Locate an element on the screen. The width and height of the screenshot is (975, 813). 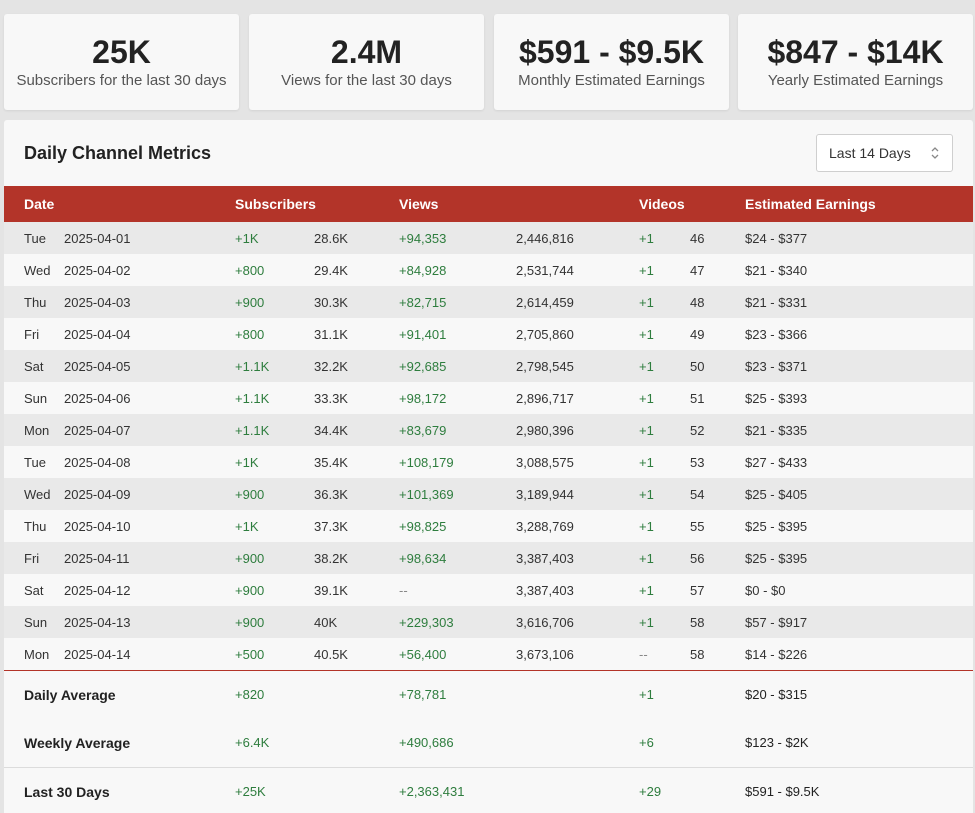
row-subscribers-delta: +800 is located at coordinates (250, 334).